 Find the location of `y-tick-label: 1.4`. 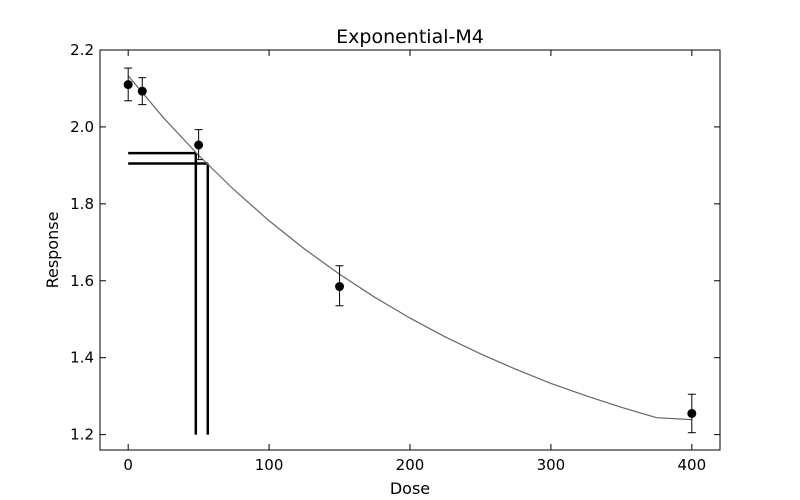

y-tick-label: 1.4 is located at coordinates (82, 358).